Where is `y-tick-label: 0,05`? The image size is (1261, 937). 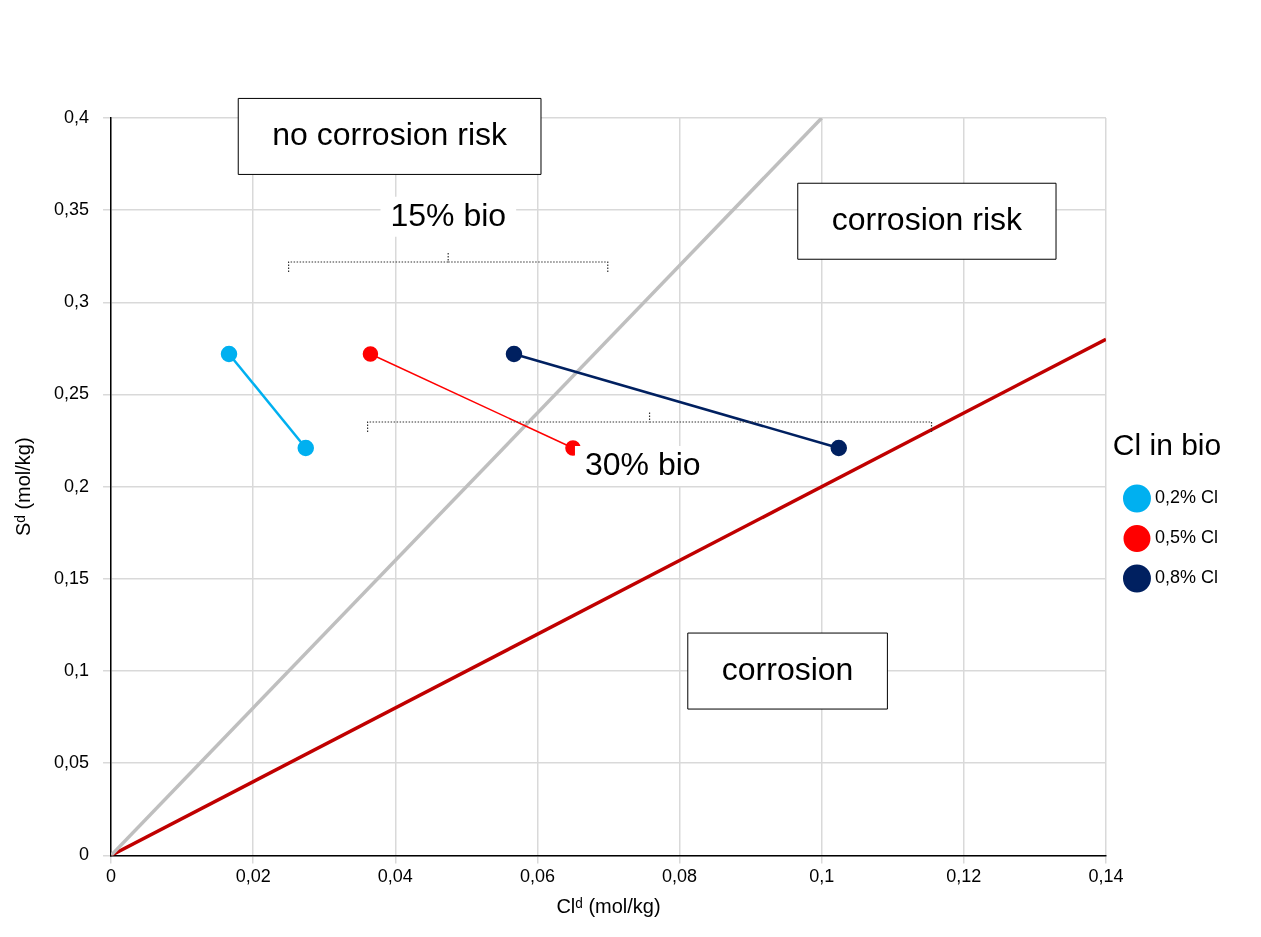 y-tick-label: 0,05 is located at coordinates (71, 762).